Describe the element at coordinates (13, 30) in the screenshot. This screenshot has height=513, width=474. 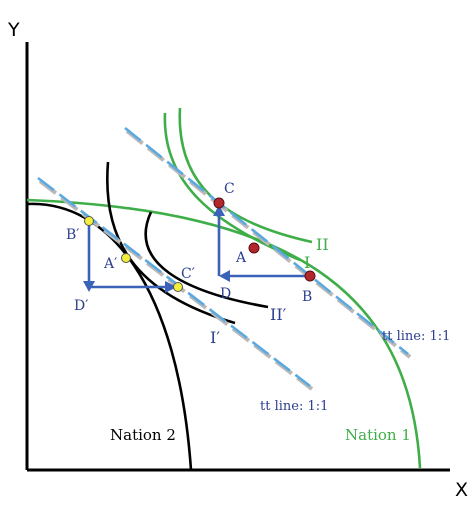
I see `y-axis-label: Y` at that location.